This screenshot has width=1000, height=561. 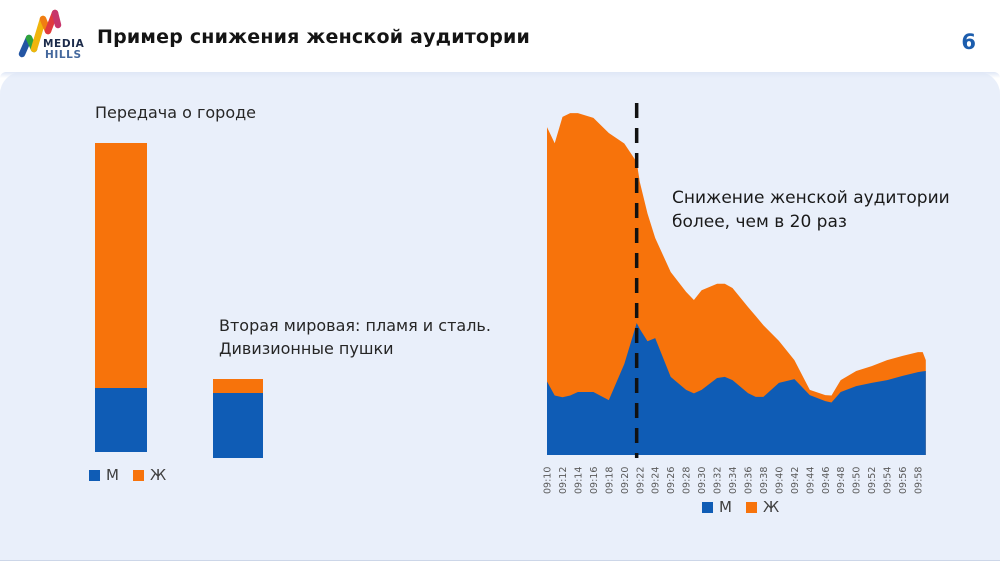 I want to click on svg-text: 09:24, so click(x=656, y=480).